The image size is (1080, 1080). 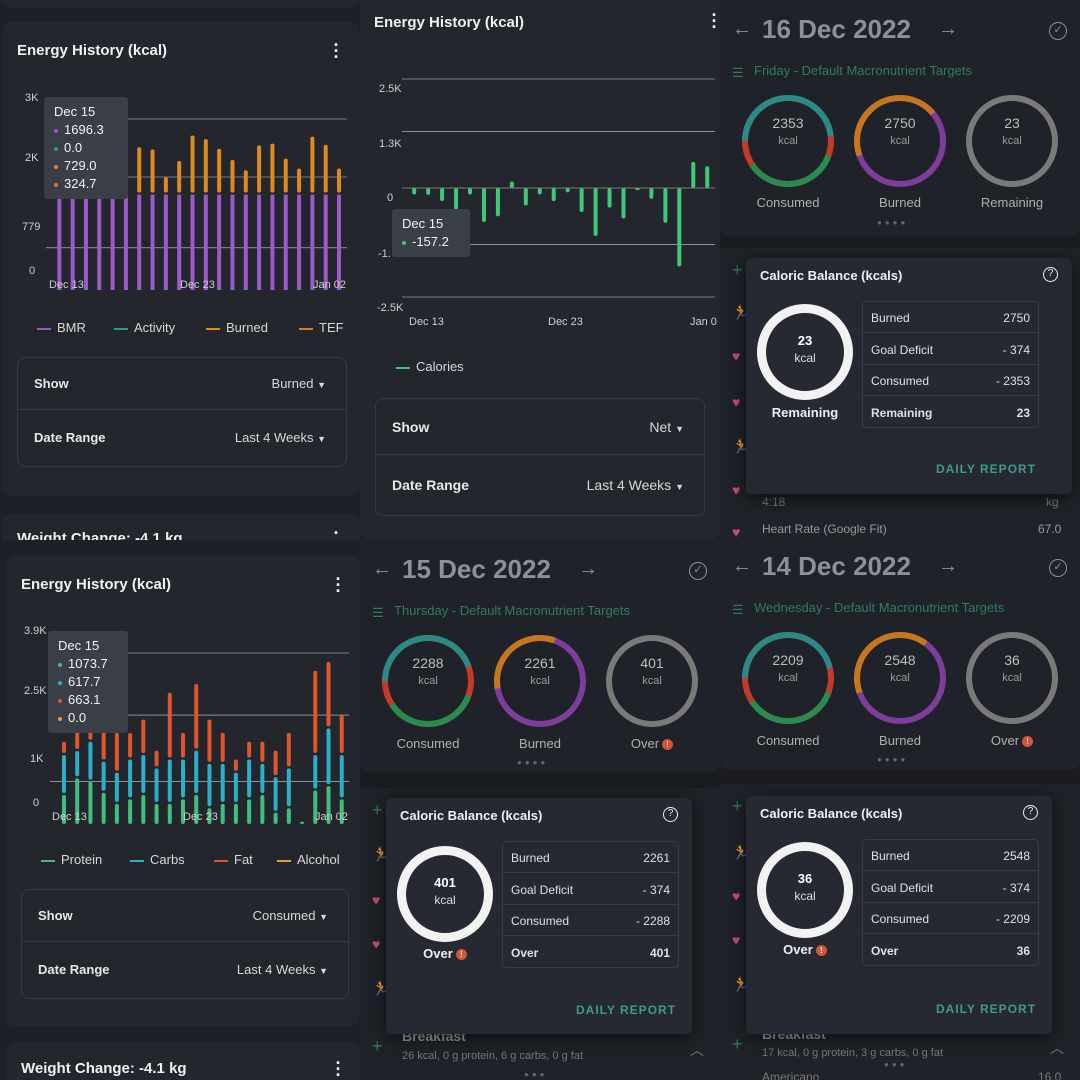 What do you see at coordinates (1012, 145) in the screenshot?
I see `remaining-ring: 23 kcal` at bounding box center [1012, 145].